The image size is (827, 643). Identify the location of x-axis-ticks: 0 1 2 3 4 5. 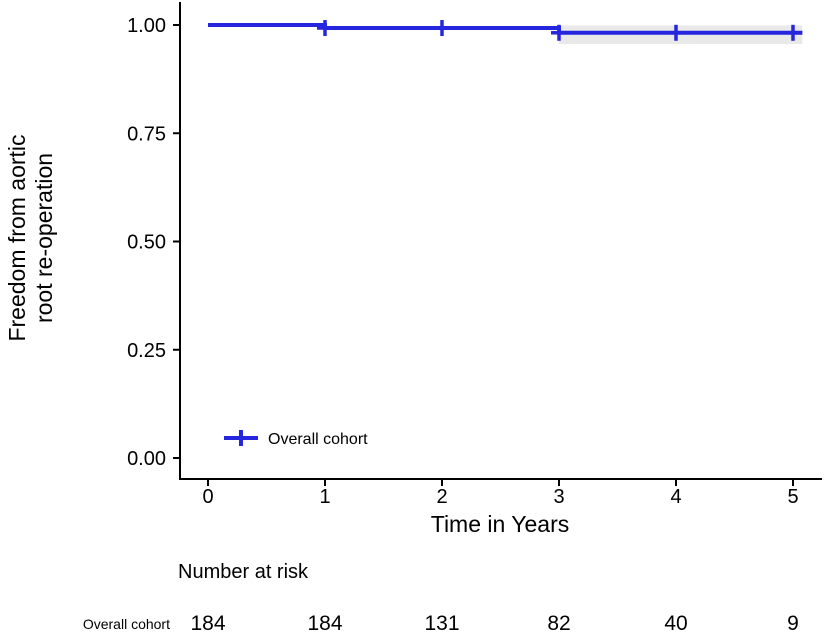
(500, 493).